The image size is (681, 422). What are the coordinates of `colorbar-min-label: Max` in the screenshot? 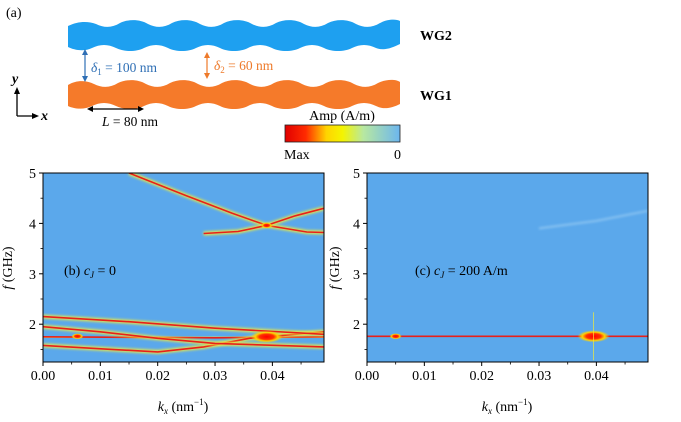 It's located at (297, 155).